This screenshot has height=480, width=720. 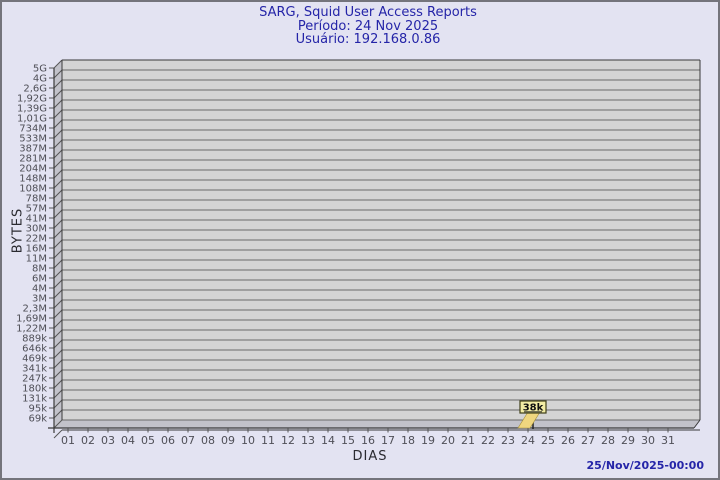 I want to click on x-tick-label: 17, so click(x=388, y=440).